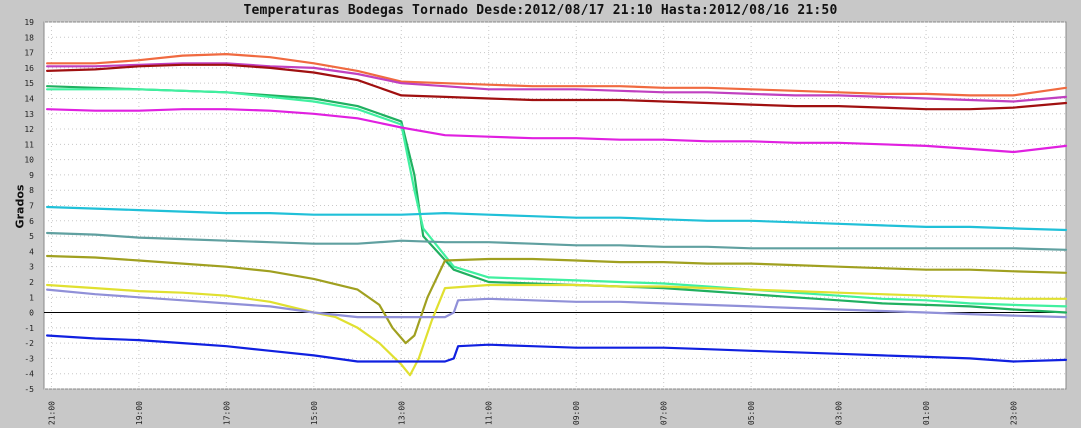 Image resolution: width=1081 pixels, height=428 pixels. Describe the element at coordinates (926, 413) in the screenshot. I see `x-tick-label: 01:00` at that location.